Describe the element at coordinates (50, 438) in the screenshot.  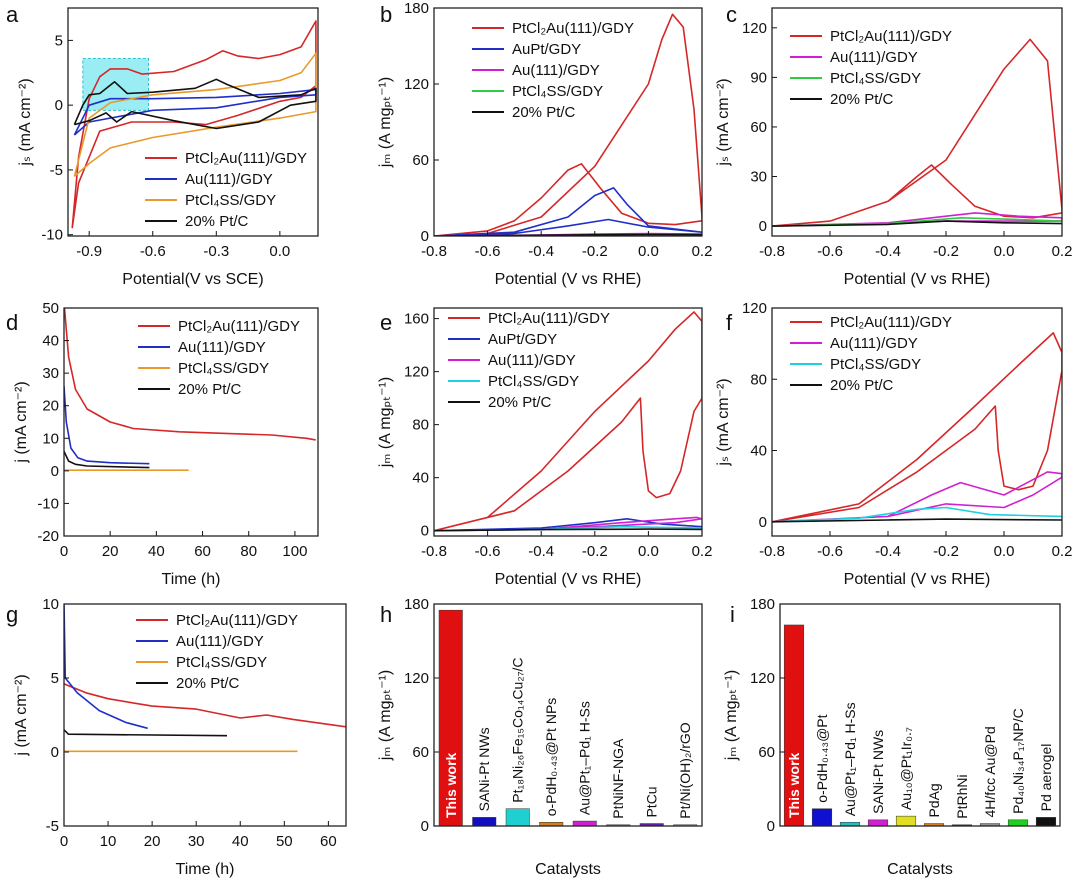
I see `y-tick-label: 10` at that location.